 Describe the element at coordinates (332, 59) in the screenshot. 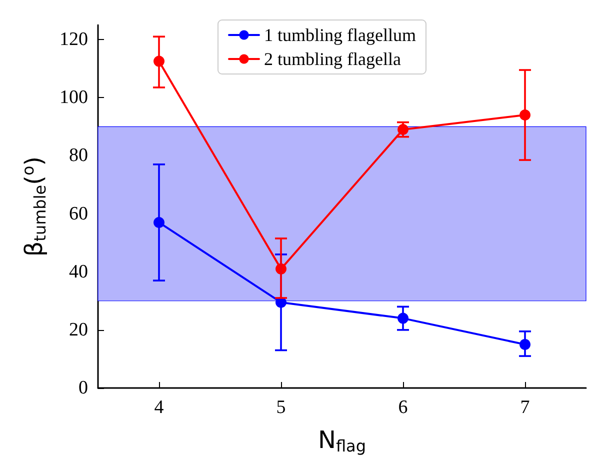

I see `legend-label: 2 tumbling flagella` at that location.